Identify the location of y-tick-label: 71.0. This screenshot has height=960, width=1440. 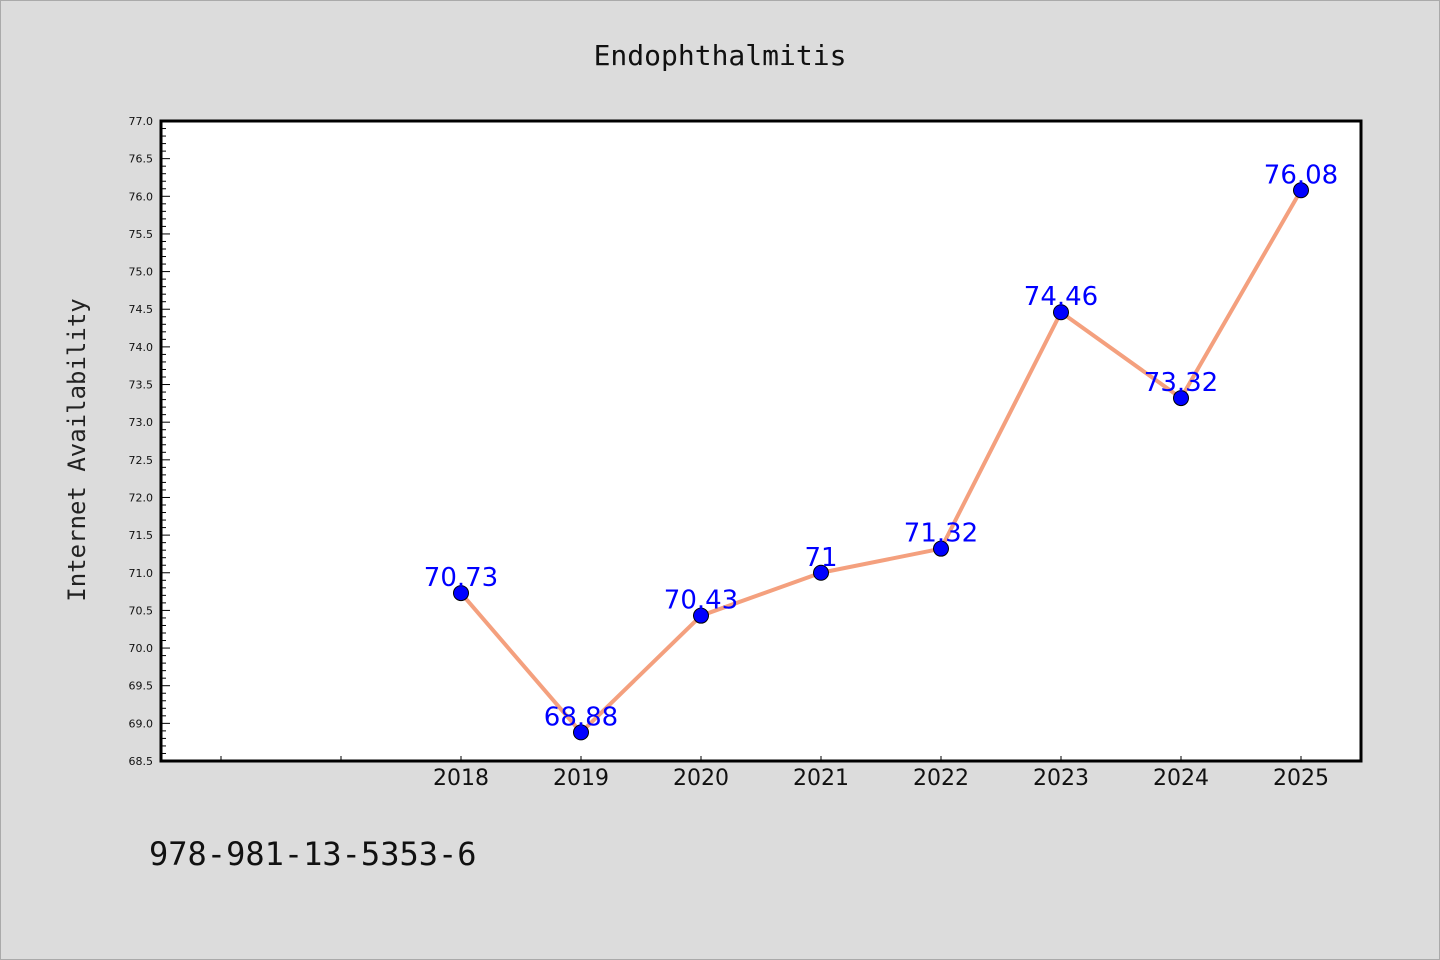
(141, 573).